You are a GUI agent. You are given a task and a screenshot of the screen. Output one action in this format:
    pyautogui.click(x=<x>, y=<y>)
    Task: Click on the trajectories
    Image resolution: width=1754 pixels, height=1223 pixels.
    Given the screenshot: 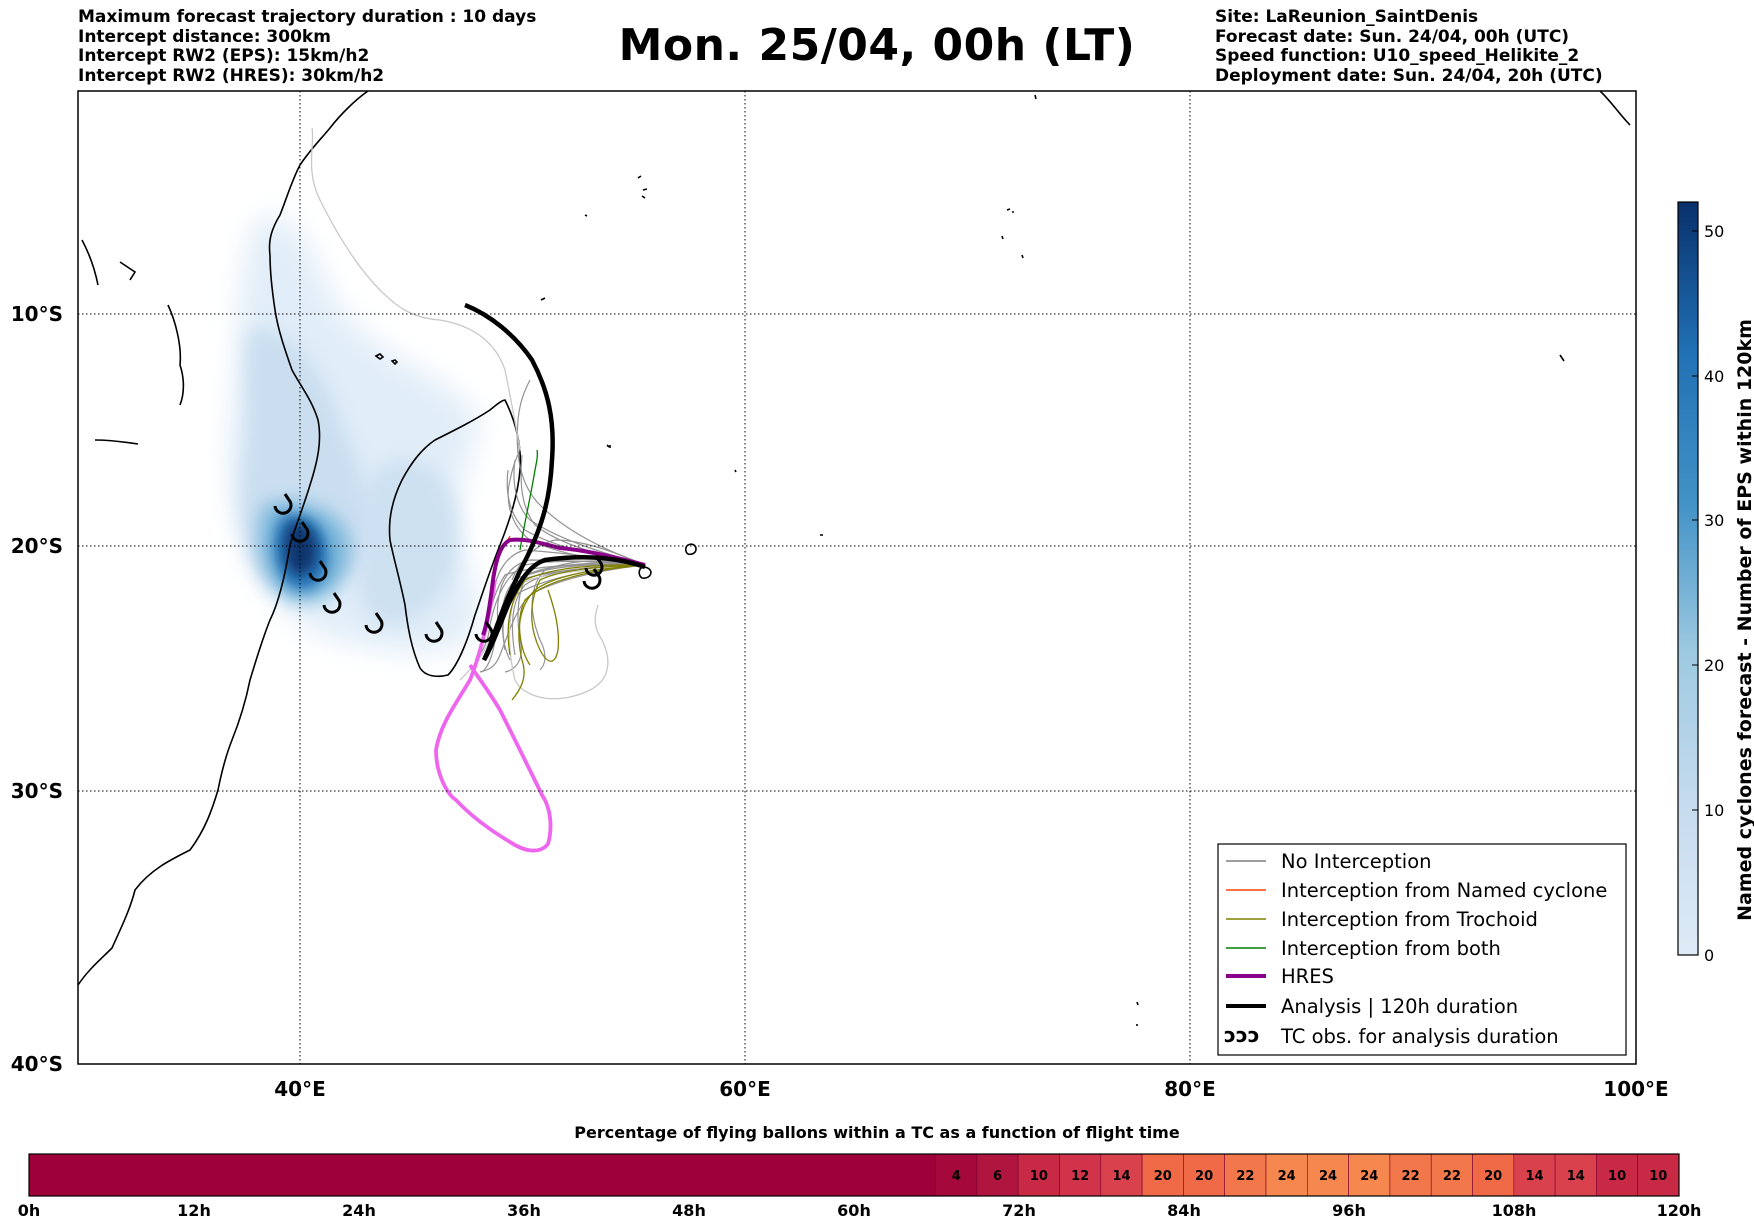 What is the action you would take?
    pyautogui.click(x=478, y=490)
    